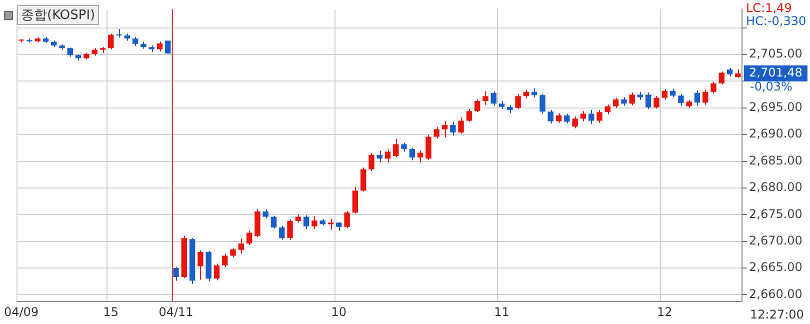  Describe the element at coordinates (775, 213) in the screenshot. I see `y-tick-label: 2,675.00` at that location.